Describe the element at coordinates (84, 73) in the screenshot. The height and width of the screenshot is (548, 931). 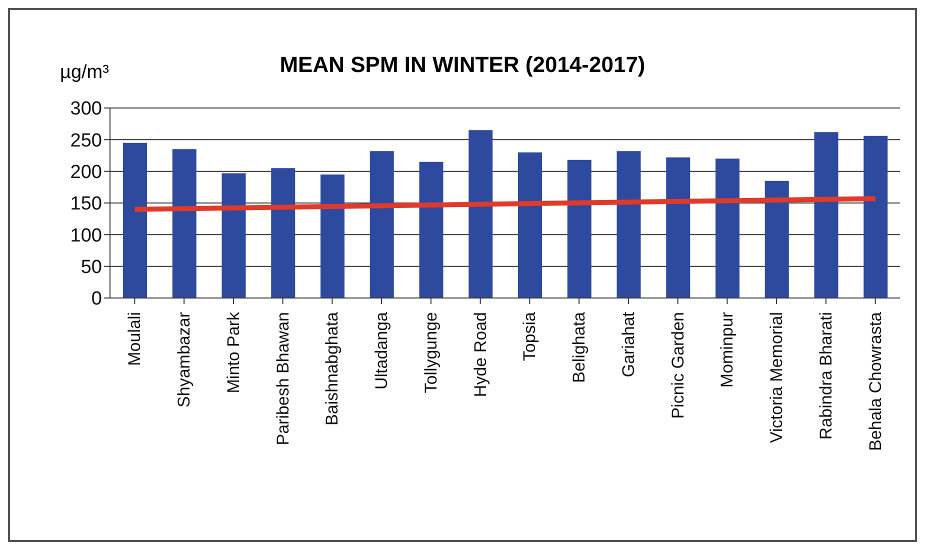
I see `y-axis-title: µg/m³` at that location.